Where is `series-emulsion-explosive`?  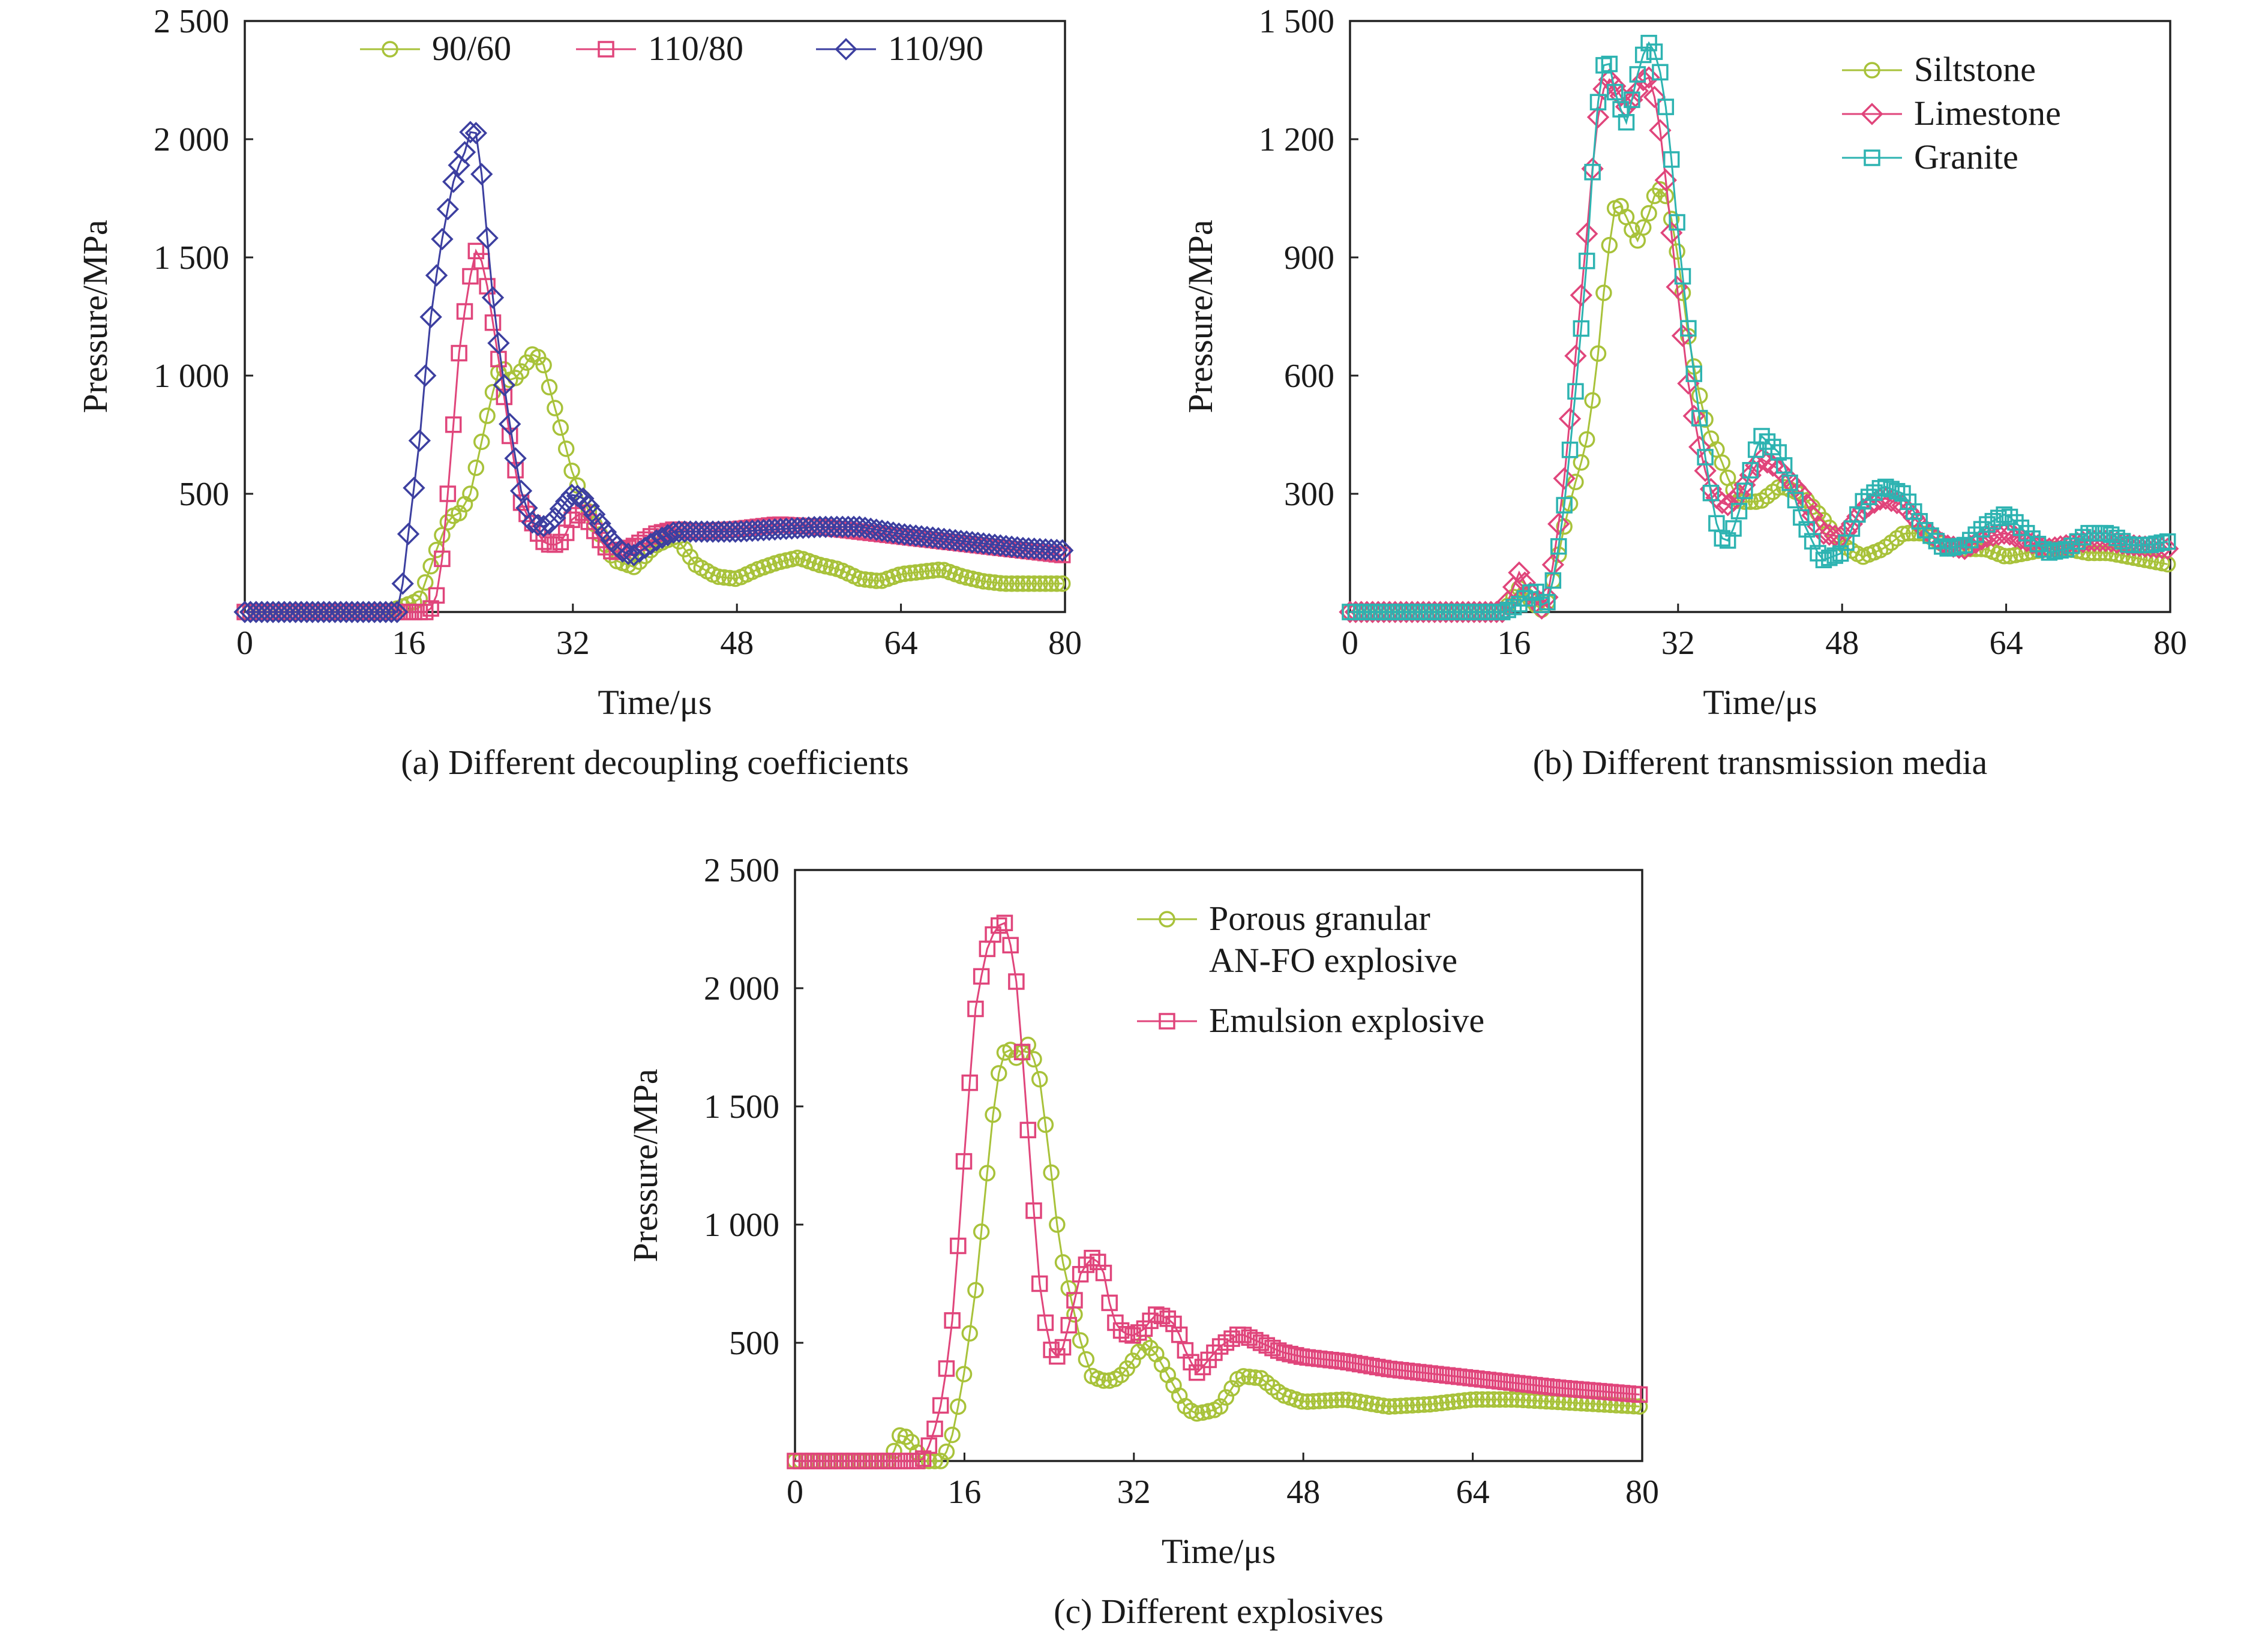
series-emulsion-explosive is located at coordinates (1217, 1191).